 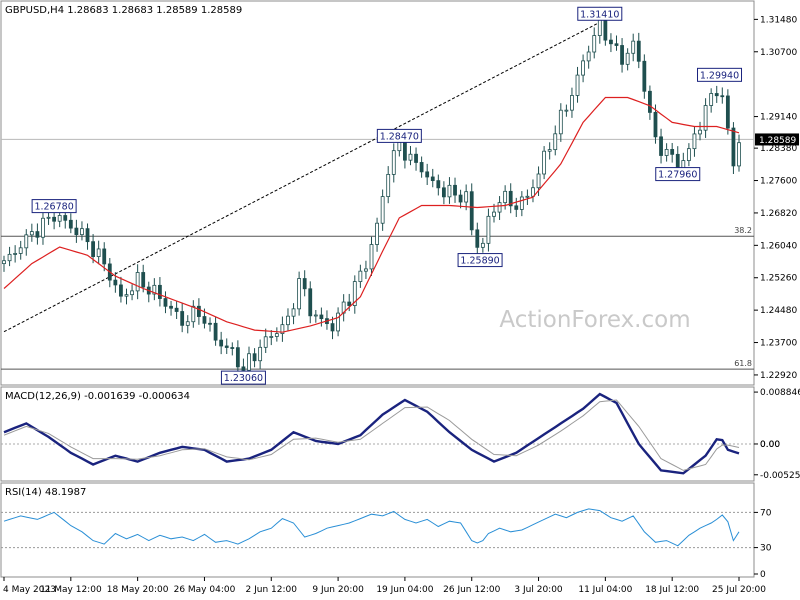 I want to click on time-tick-label: 18 Jul 12:00, so click(x=672, y=590).